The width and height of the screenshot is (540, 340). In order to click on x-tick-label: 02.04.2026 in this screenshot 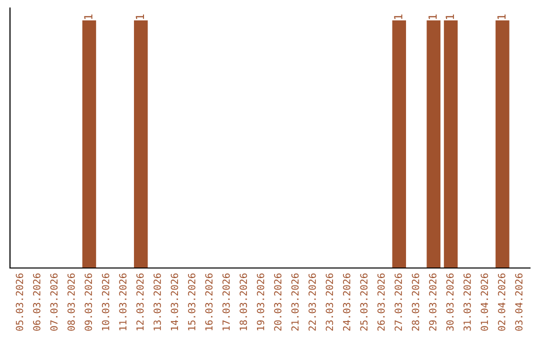, I will do `click(502, 302)`.